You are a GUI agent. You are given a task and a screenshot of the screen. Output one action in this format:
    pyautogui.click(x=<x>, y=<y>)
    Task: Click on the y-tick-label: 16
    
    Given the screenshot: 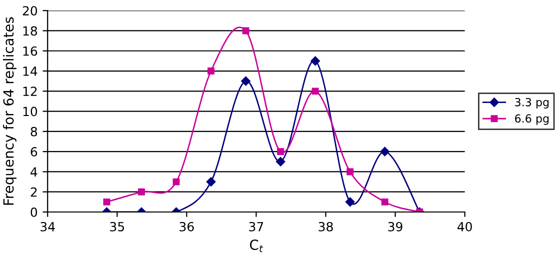 What is the action you would take?
    pyautogui.click(x=30, y=51)
    